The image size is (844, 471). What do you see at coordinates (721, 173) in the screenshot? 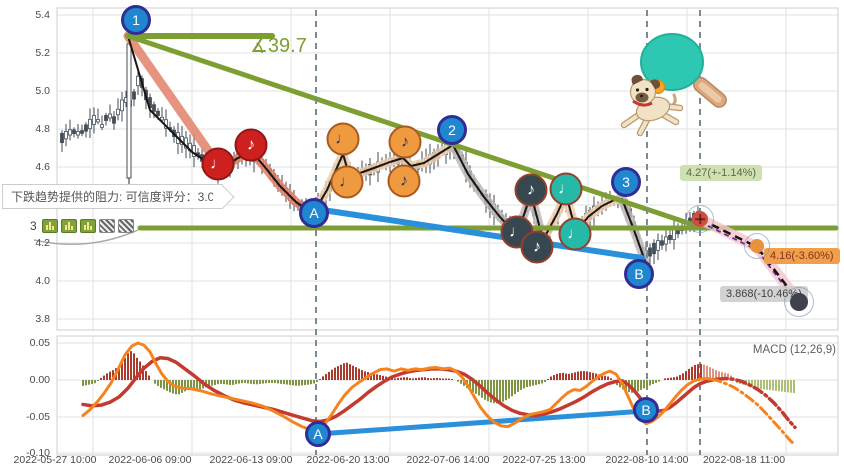
I see `forecast-level-label: 4.27(+-1.14%)` at bounding box center [721, 173].